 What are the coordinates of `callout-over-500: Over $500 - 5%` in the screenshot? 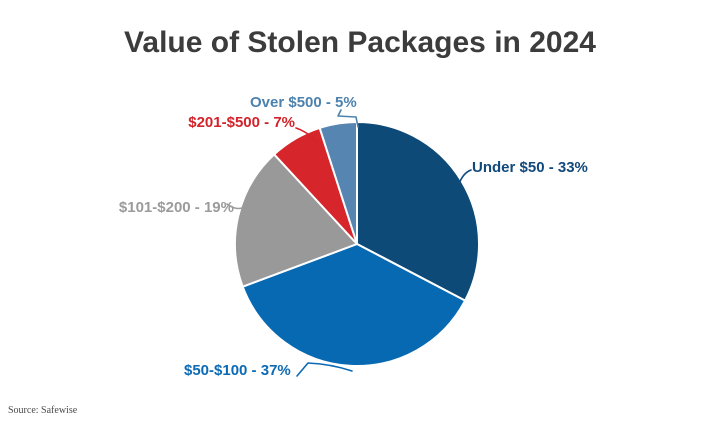 It's located at (303, 102).